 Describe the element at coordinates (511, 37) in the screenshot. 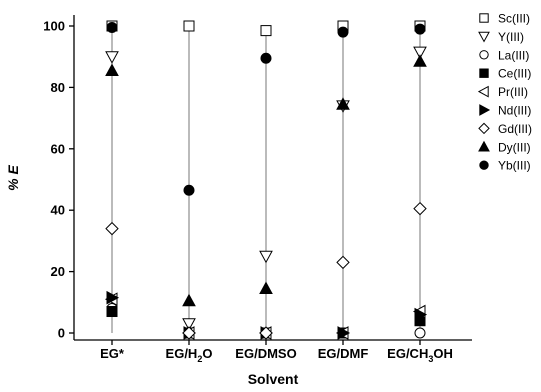

I see `legend-label: Y(III)` at that location.